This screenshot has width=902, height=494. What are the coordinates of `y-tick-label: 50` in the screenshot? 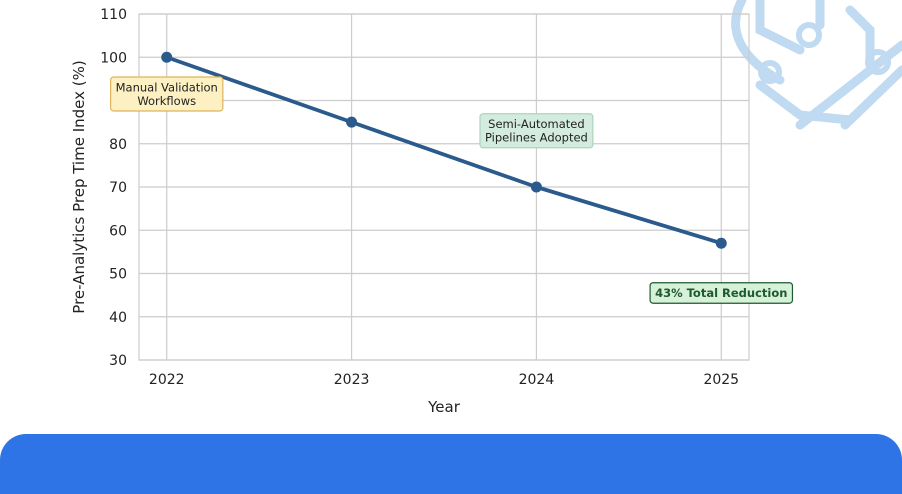 It's located at (118, 275).